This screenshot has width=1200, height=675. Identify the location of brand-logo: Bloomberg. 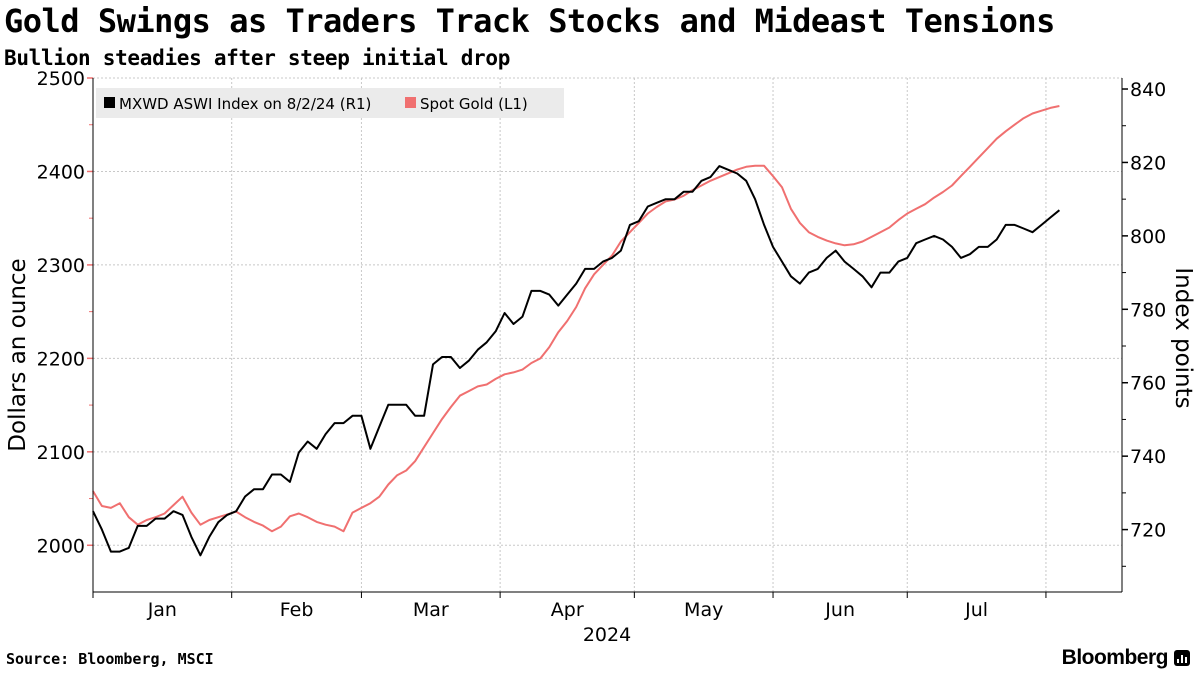
(1126, 658).